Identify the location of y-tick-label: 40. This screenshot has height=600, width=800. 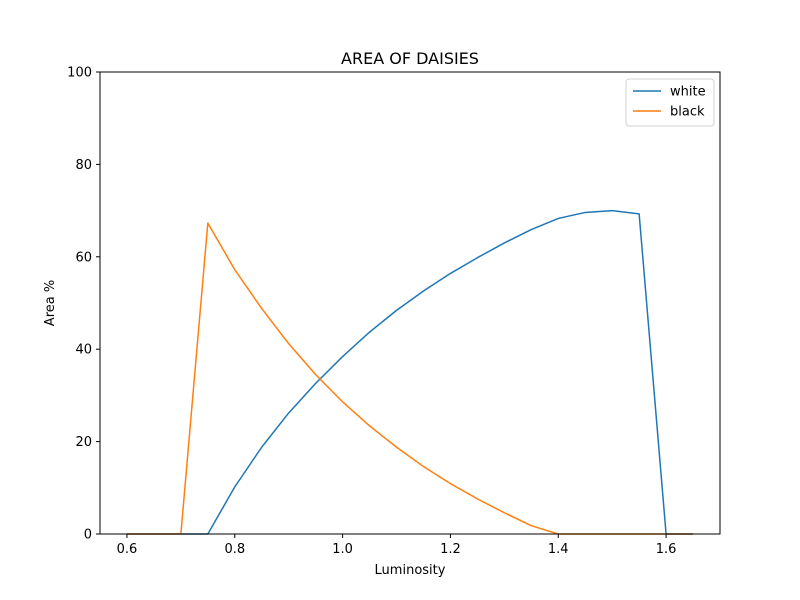
(83, 350).